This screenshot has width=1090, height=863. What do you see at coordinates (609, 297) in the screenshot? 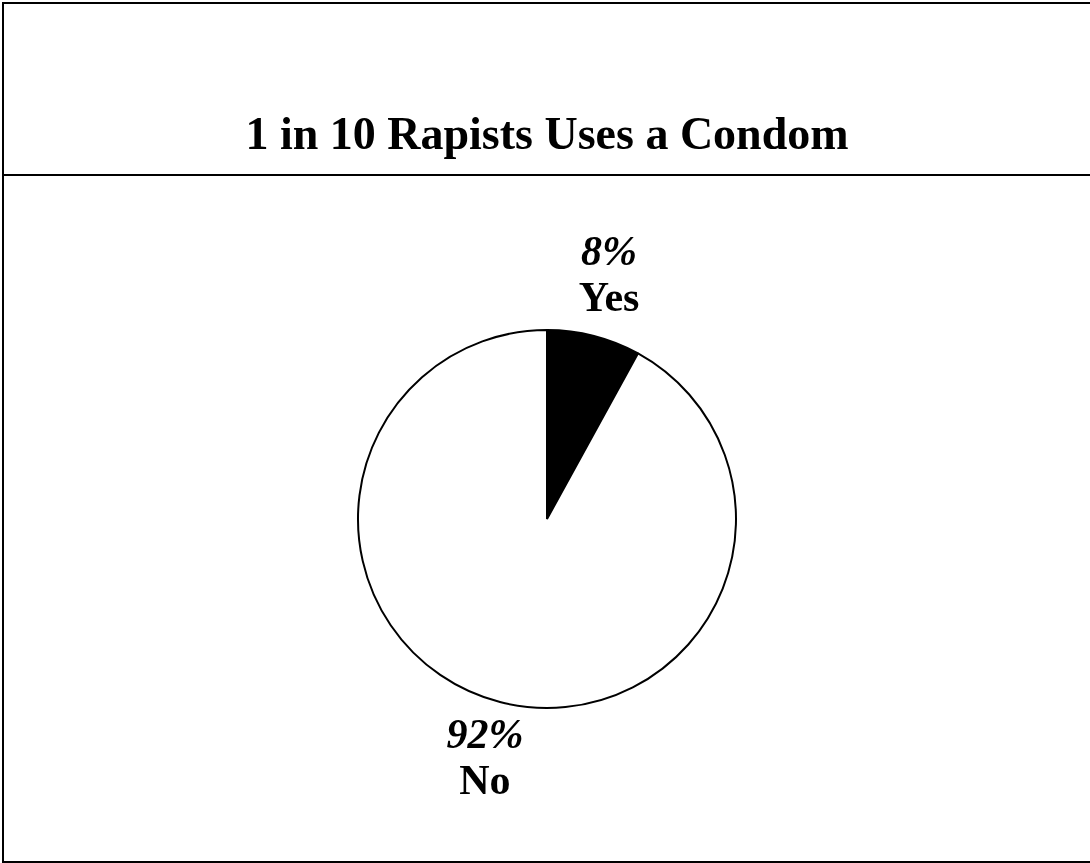
I see `slice-label: Yes` at bounding box center [609, 297].